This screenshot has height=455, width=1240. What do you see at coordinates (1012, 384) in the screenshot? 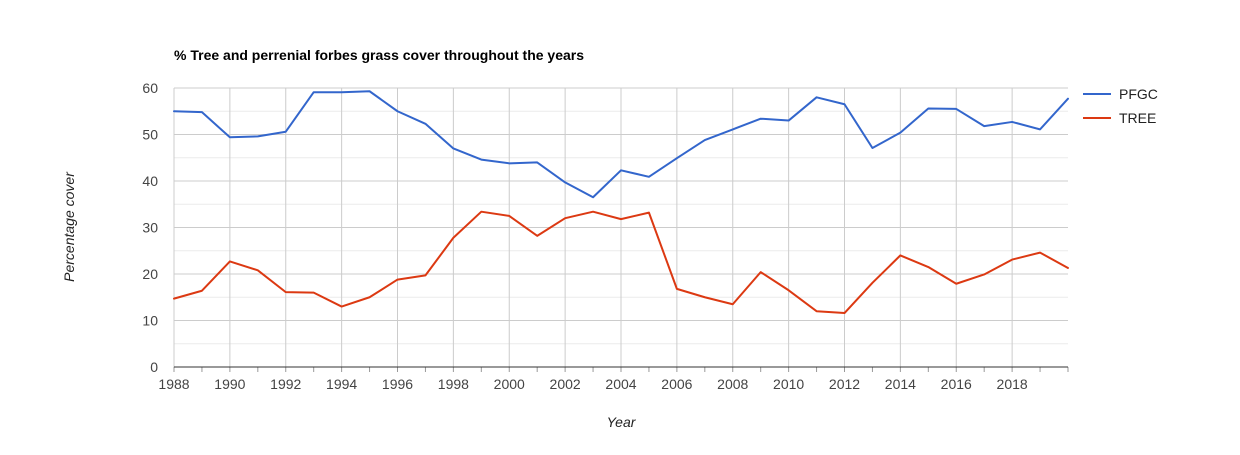
I see `x-tick-label: 2018` at bounding box center [1012, 384].